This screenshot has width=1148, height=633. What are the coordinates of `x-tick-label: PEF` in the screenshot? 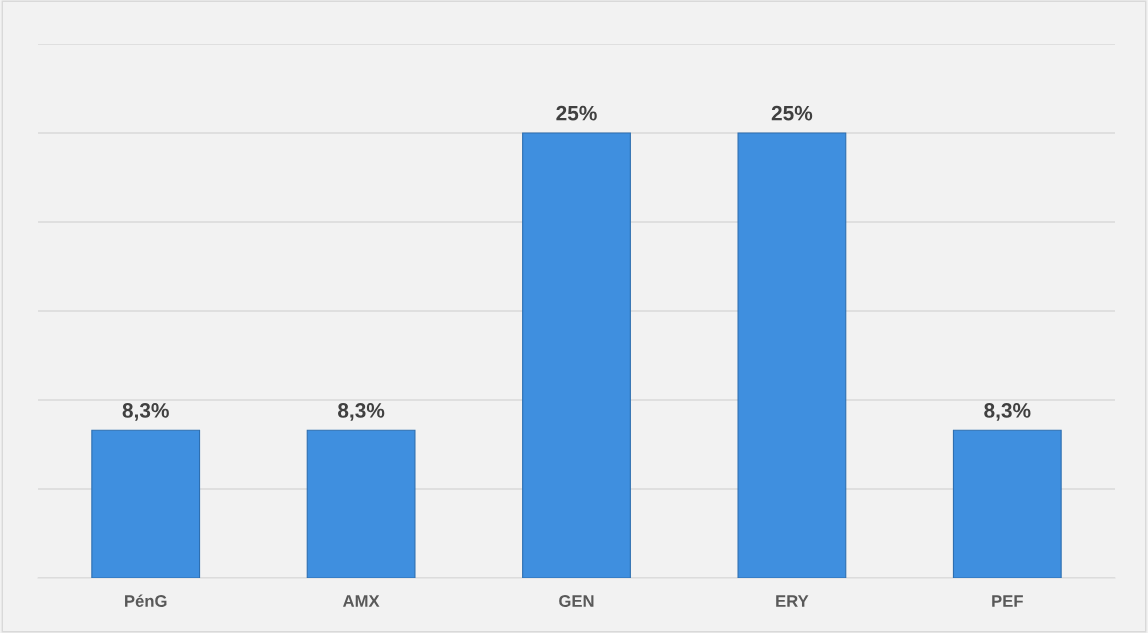 It's located at (1007, 601).